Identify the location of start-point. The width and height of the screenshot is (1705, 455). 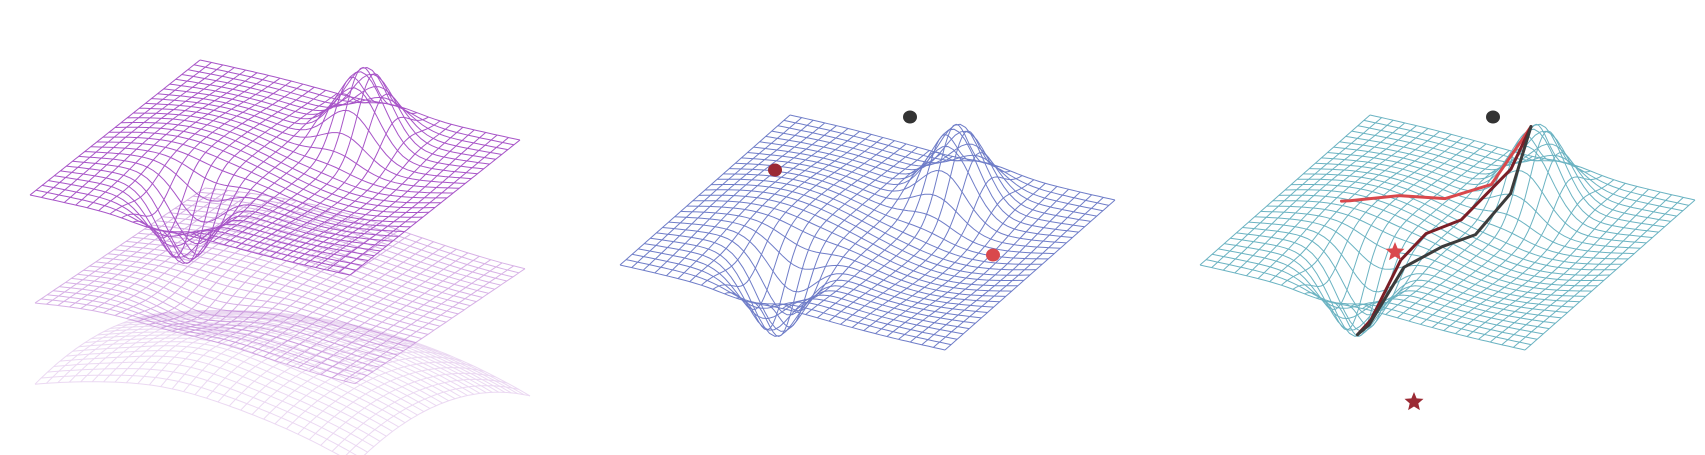
(1493, 117).